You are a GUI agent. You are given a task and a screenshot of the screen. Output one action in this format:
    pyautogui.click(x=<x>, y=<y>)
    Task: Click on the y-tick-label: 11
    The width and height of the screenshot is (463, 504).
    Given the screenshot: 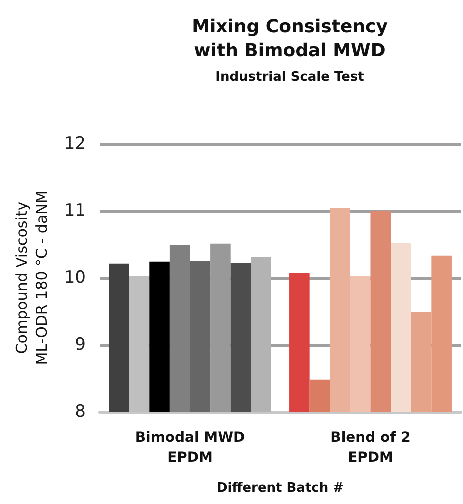 What is the action you would take?
    pyautogui.click(x=75, y=211)
    